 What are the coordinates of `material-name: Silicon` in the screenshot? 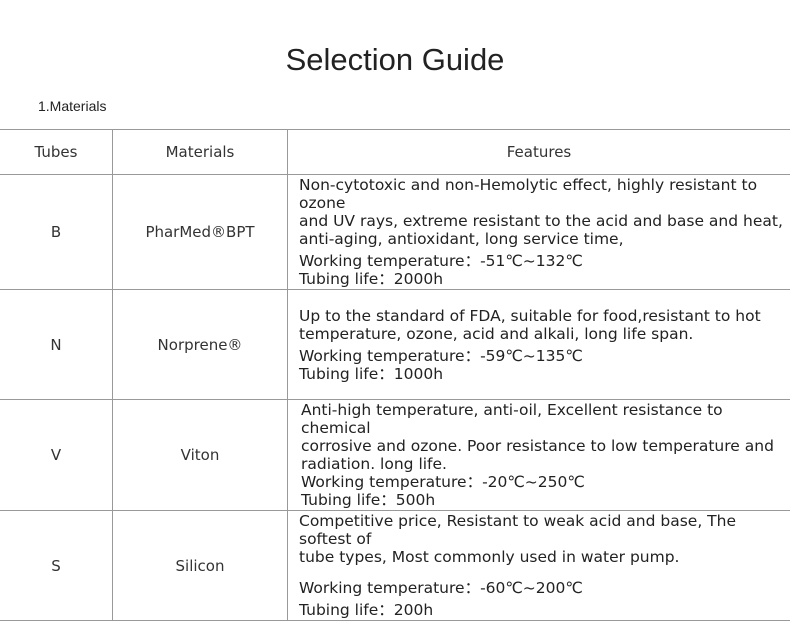 It's located at (200, 565).